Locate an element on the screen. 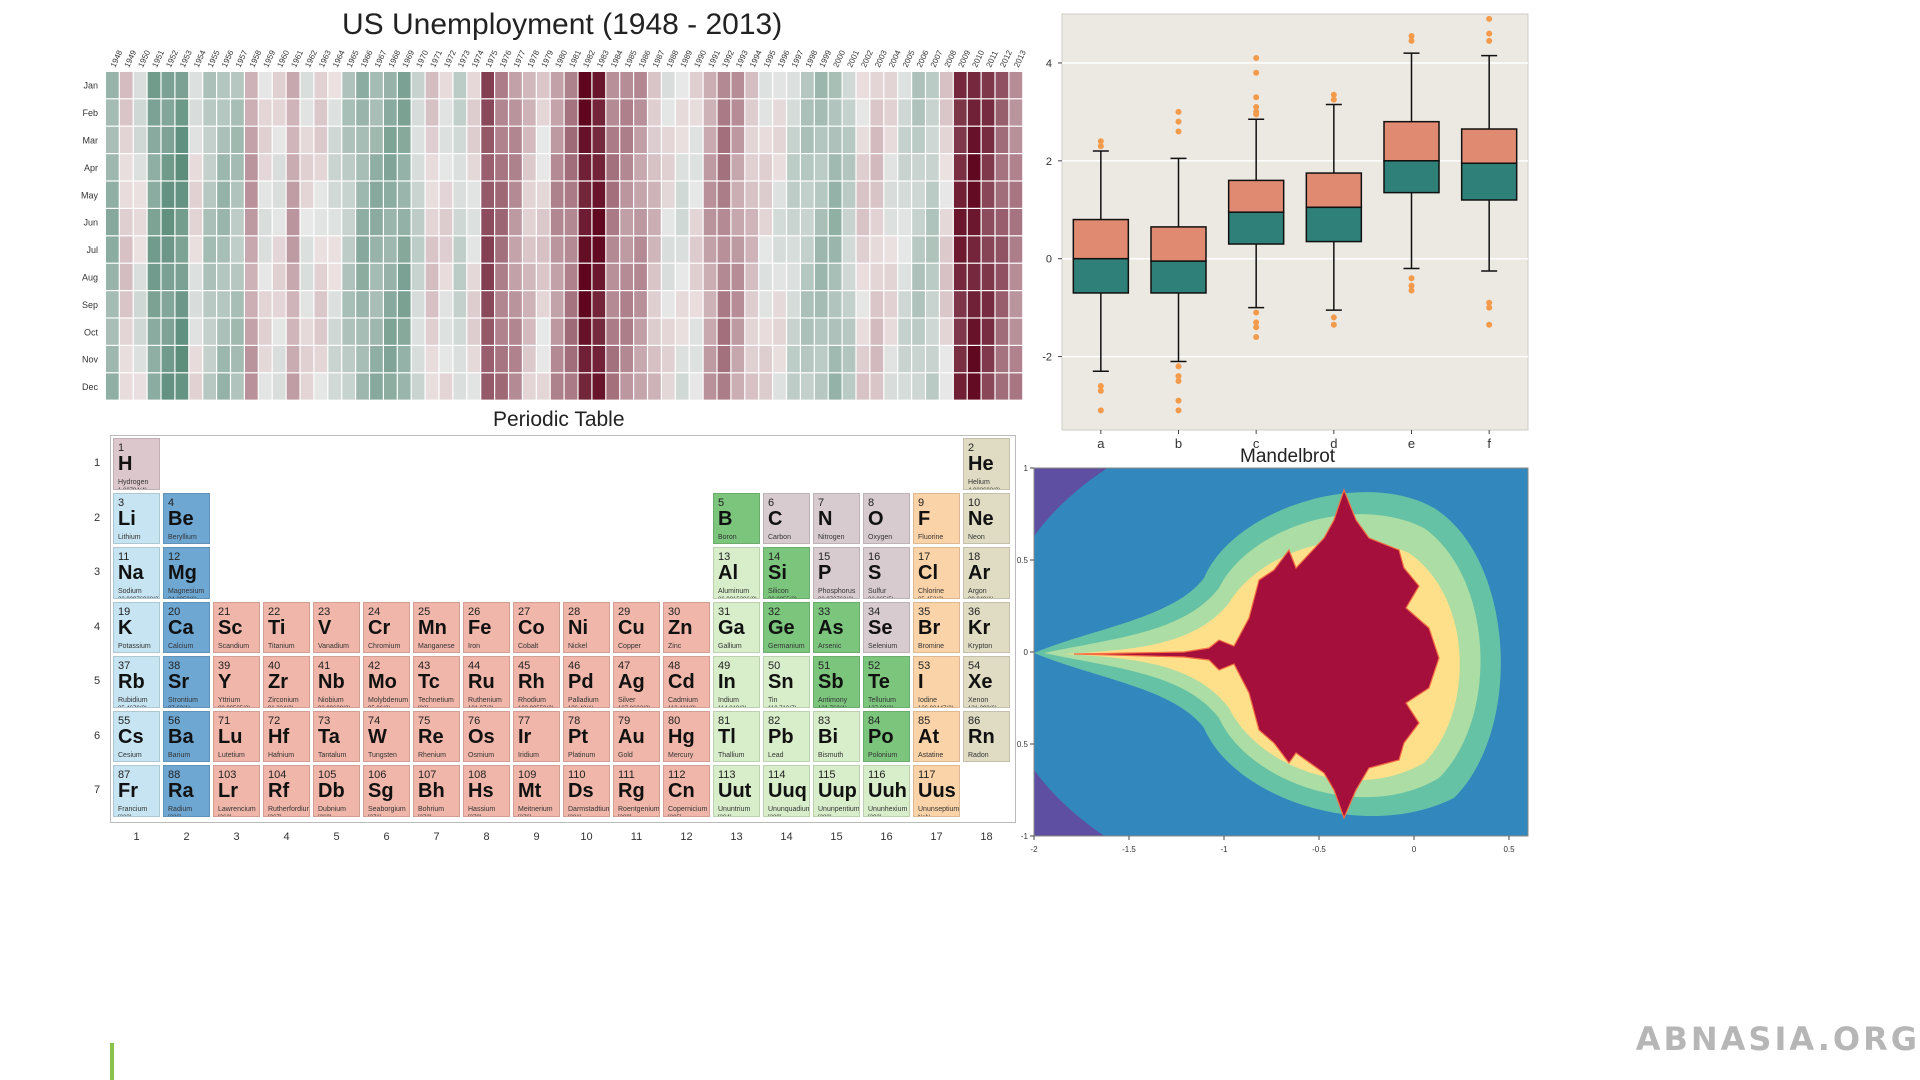 Image resolution: width=1920 pixels, height=1080 pixels. element-name: Tantalum is located at coordinates (332, 755).